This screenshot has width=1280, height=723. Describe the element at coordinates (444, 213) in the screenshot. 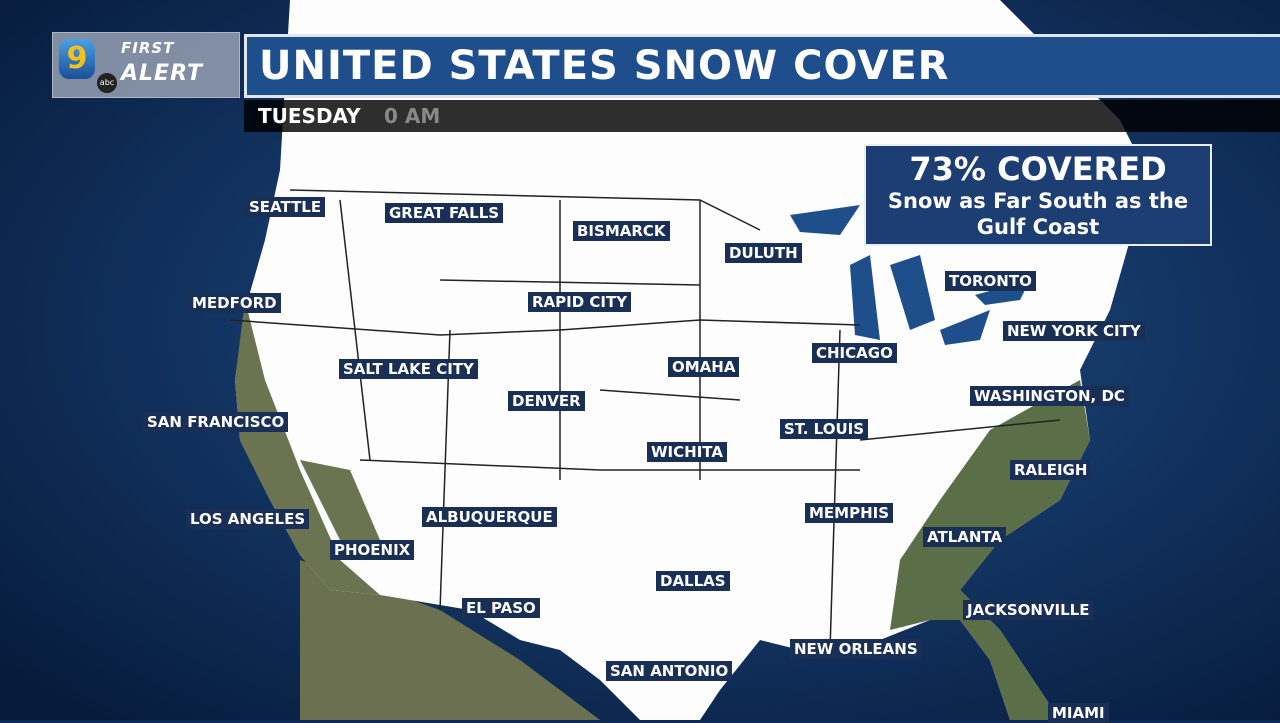

I see `city-label: GREAT FALLS` at that location.